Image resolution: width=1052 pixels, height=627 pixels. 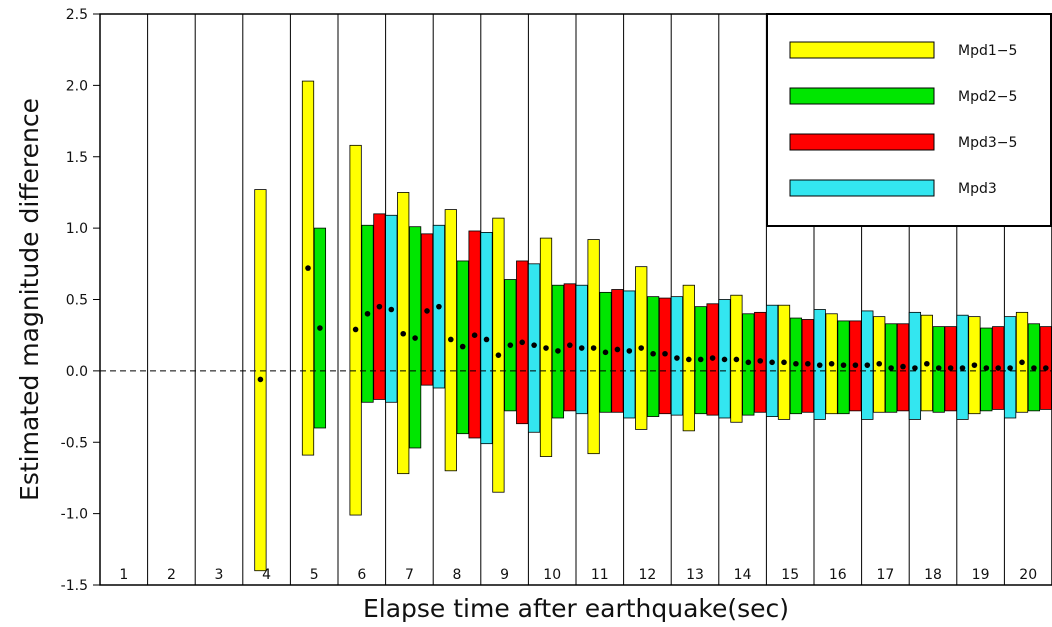 What do you see at coordinates (219, 575) in the screenshot?
I see `x-tick-label: 3` at bounding box center [219, 575].